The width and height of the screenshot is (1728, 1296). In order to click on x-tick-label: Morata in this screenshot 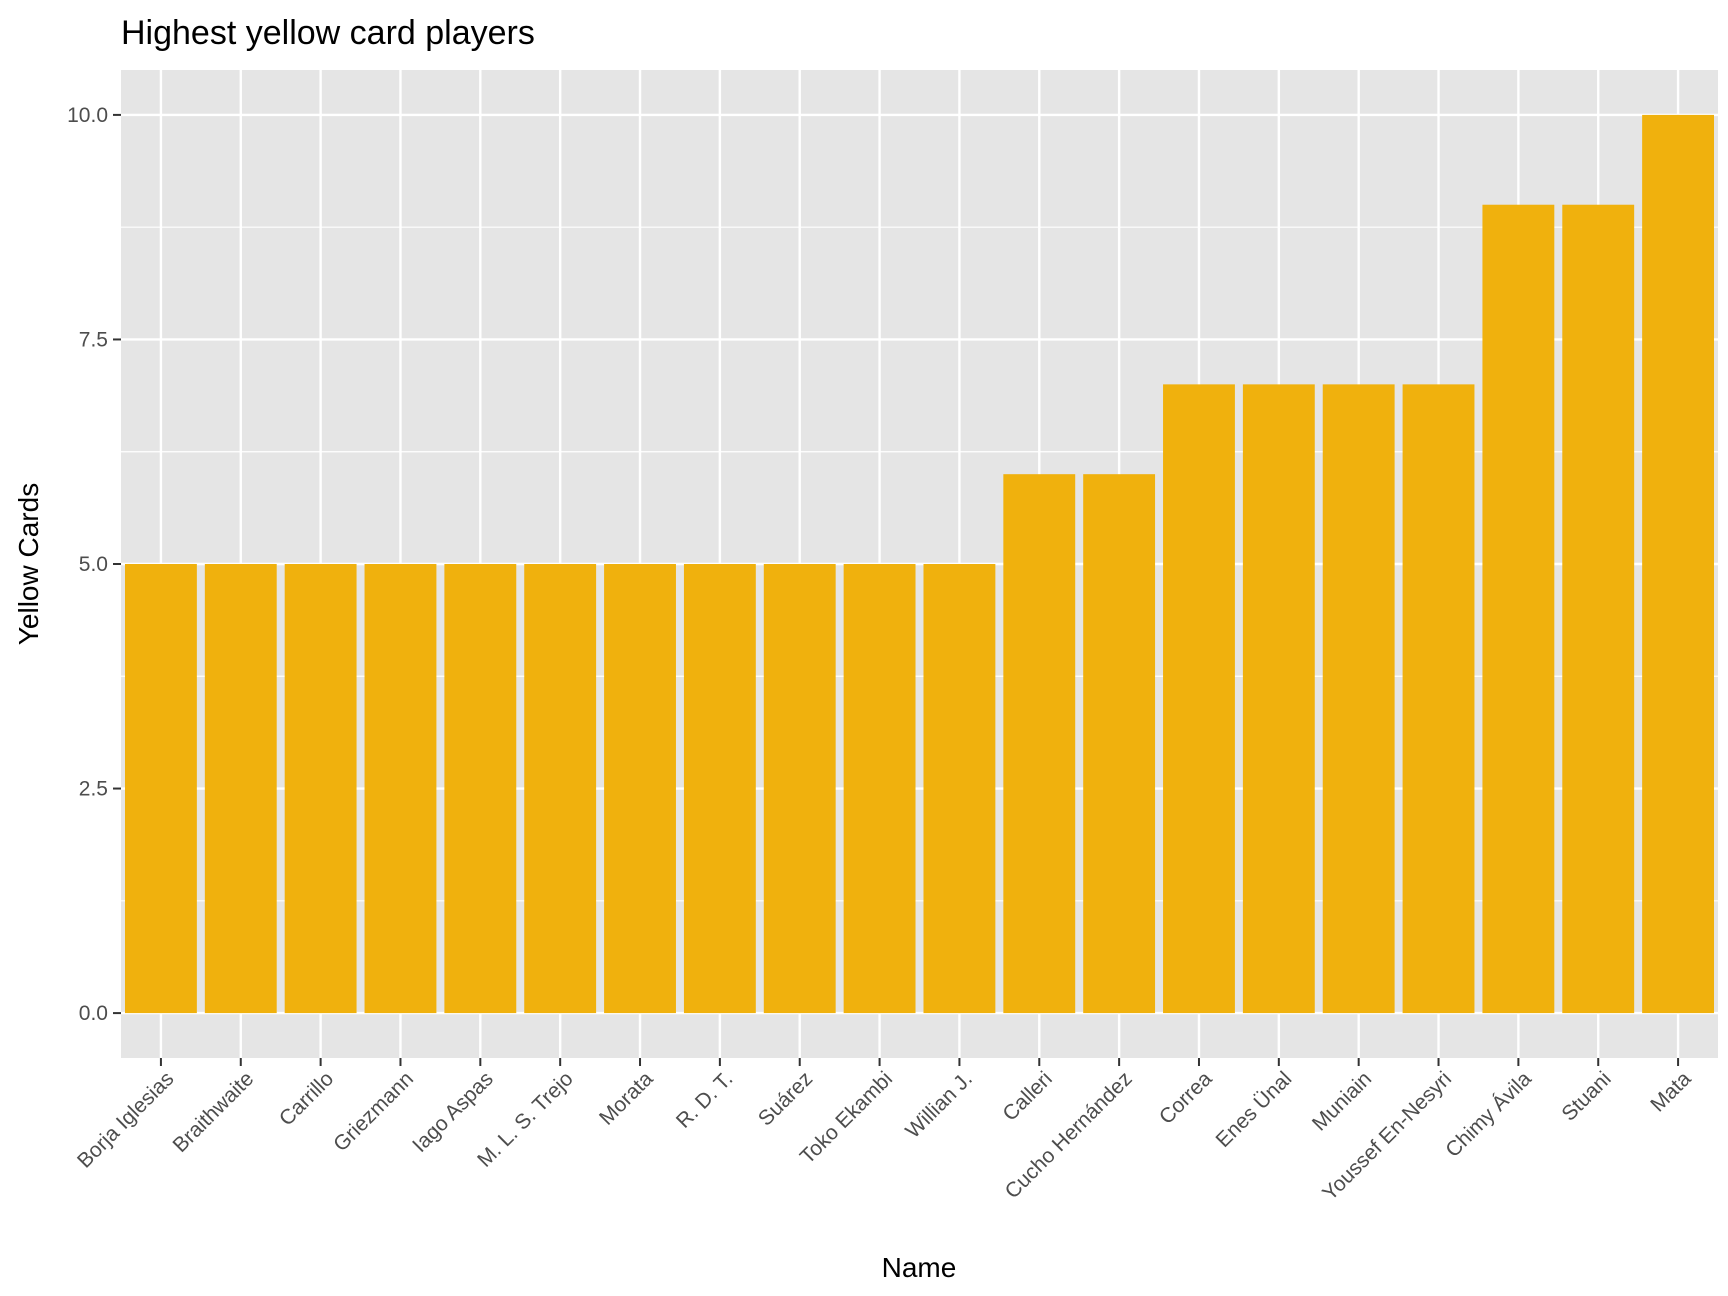, I will do `click(626, 1098)`.